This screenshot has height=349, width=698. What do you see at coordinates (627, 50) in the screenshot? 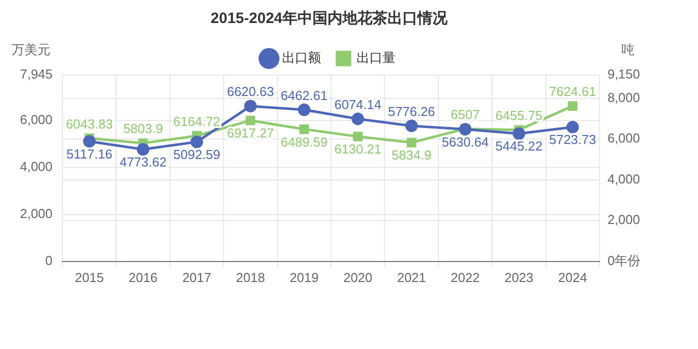
I see `y2-axis-title: 吨` at bounding box center [627, 50].